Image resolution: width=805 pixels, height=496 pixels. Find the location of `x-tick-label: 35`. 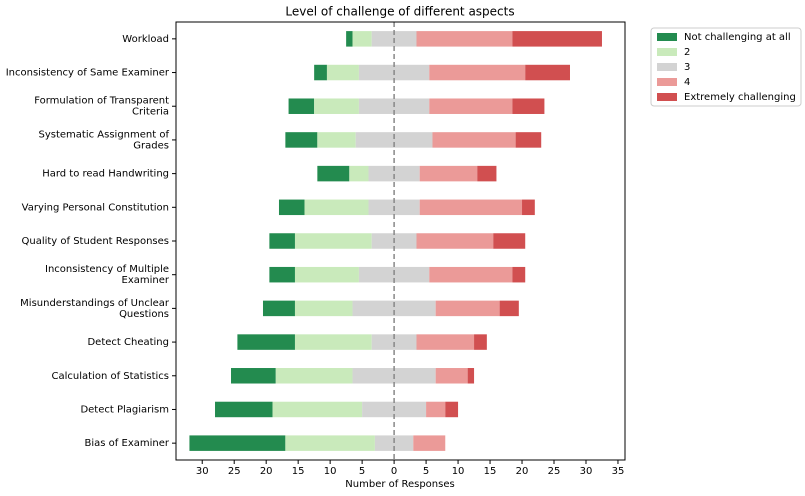

x-tick-label: 35 is located at coordinates (618, 471).